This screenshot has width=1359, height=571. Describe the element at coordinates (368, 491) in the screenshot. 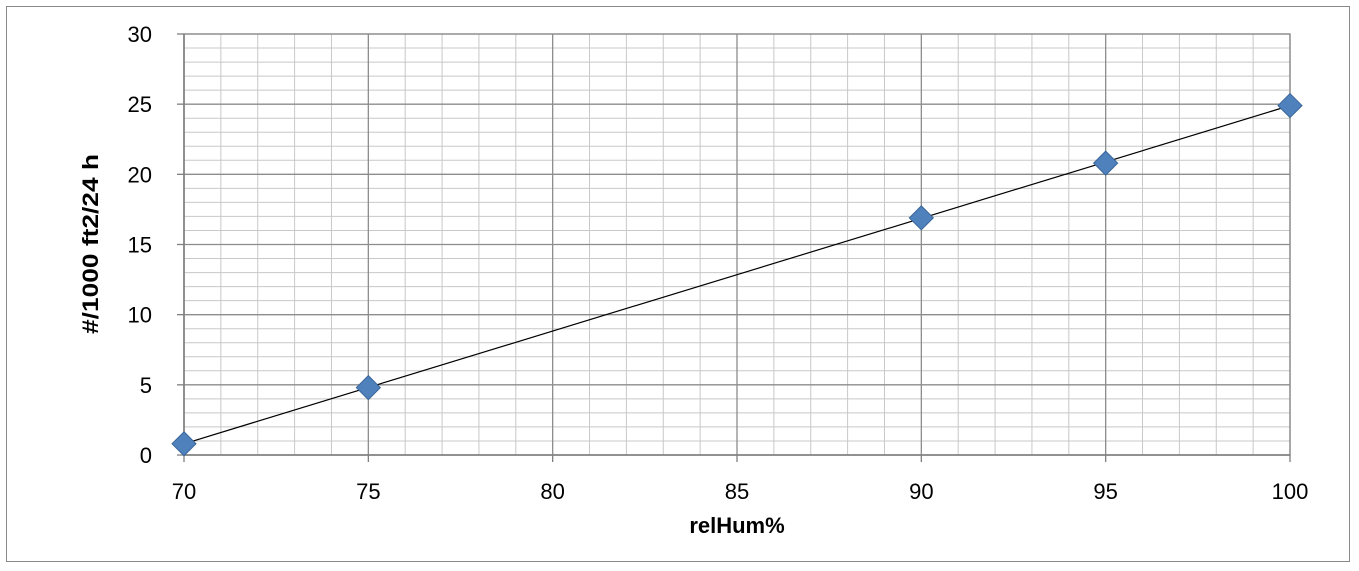

I see `x-tick-label: 75` at that location.